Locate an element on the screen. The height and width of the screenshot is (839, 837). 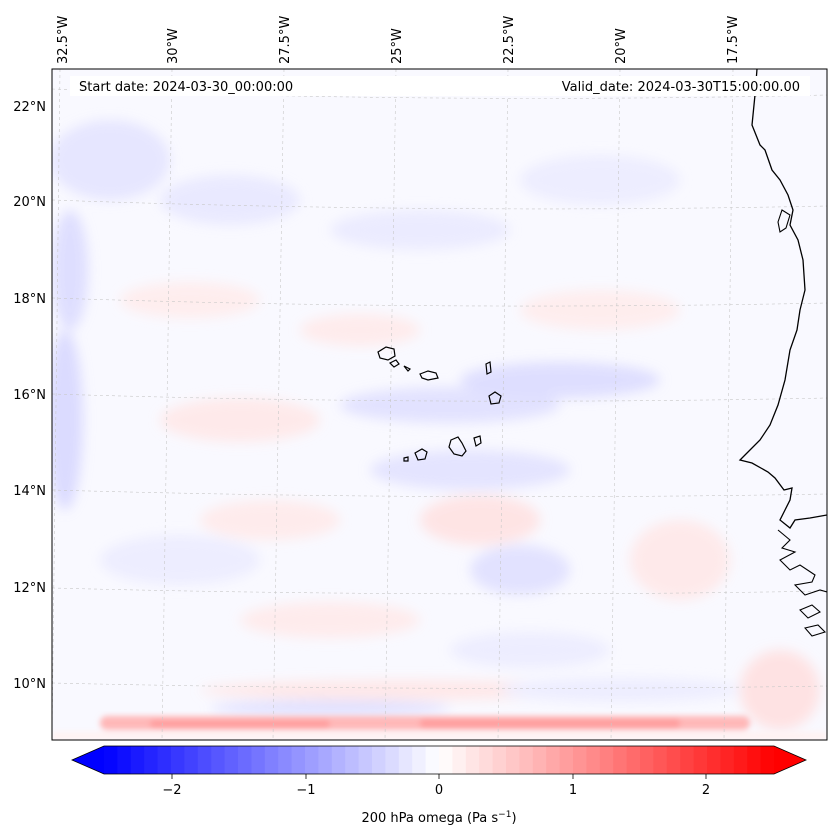
lat-label-12n: 12°N is located at coordinates (29, 588).